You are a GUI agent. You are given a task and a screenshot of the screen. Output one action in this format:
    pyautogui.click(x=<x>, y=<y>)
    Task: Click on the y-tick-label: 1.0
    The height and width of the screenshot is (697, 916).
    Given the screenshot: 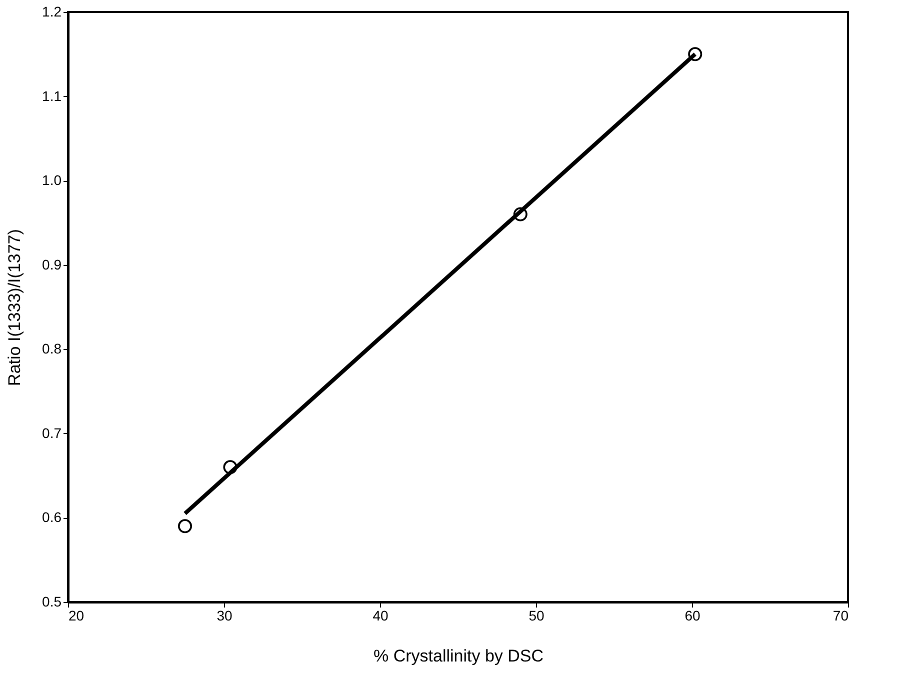 What is the action you would take?
    pyautogui.click(x=52, y=180)
    